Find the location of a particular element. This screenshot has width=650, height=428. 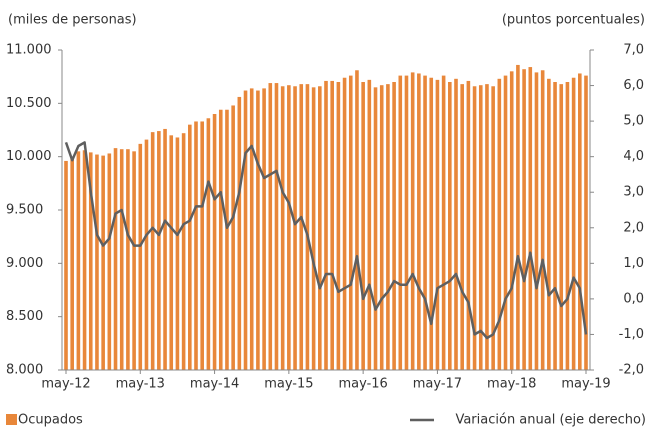

y-tick-label: 10.500 is located at coordinates (29, 103).